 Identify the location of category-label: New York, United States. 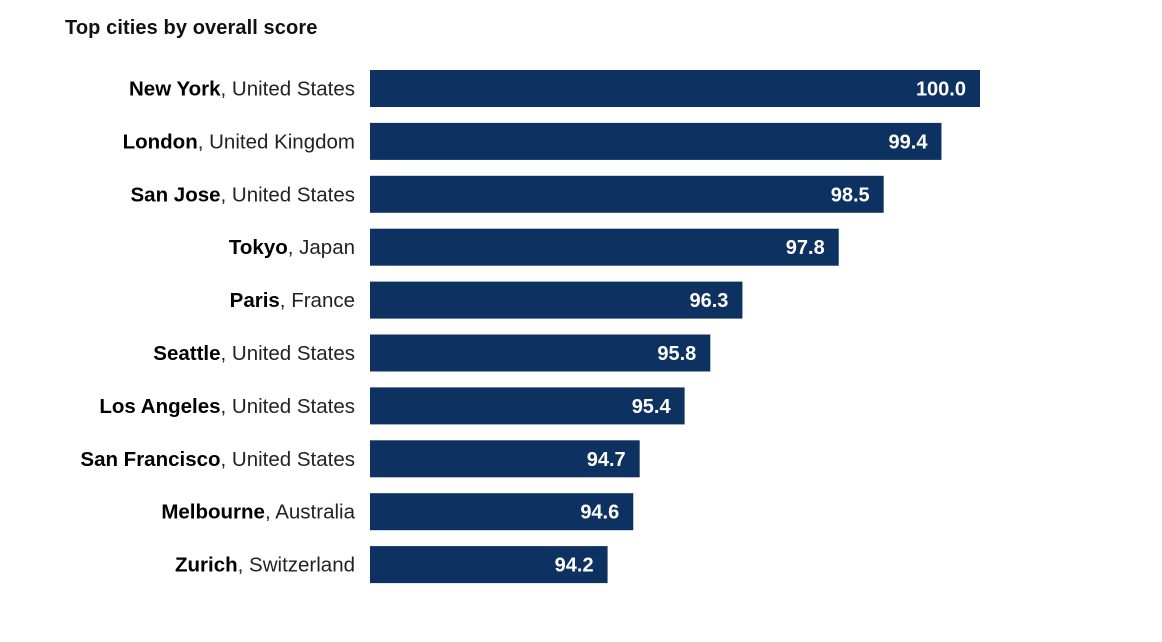
(242, 89).